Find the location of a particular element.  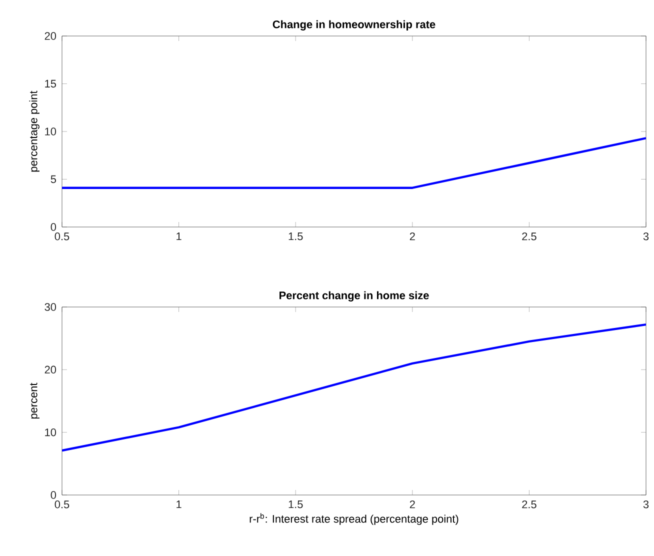

y-axis-title: percent is located at coordinates (35, 400).